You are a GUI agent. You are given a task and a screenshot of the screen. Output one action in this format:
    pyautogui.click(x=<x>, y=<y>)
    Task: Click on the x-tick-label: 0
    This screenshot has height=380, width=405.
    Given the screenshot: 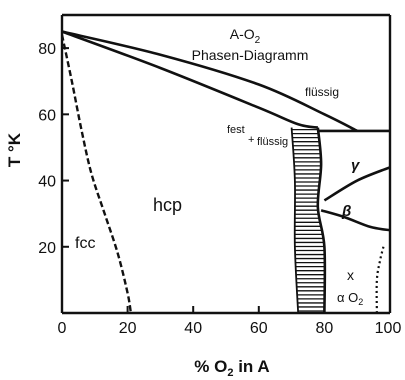 What is the action you would take?
    pyautogui.click(x=62, y=328)
    